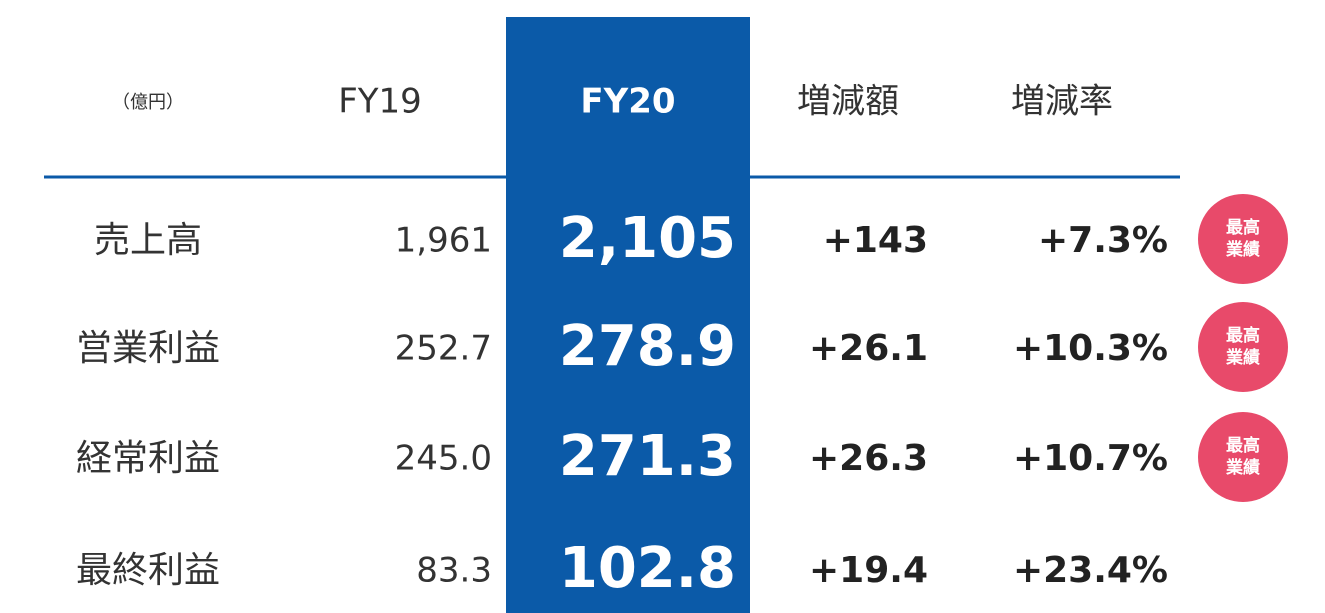  What do you see at coordinates (627, 102) in the screenshot?
I see `column-header: FY20` at bounding box center [627, 102].